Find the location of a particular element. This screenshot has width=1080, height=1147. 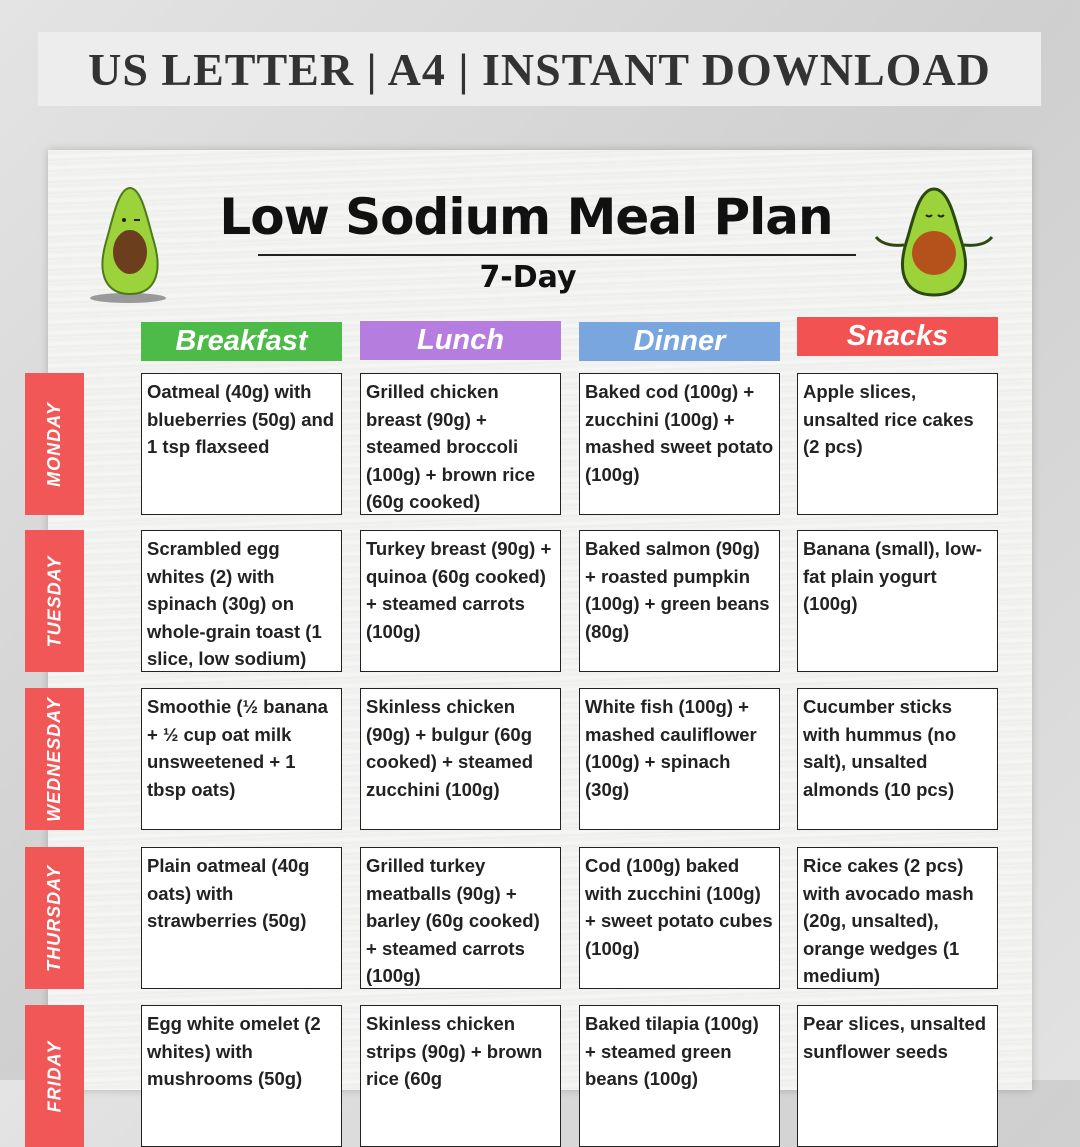

day-text: THURSDAY is located at coordinates (54, 918).